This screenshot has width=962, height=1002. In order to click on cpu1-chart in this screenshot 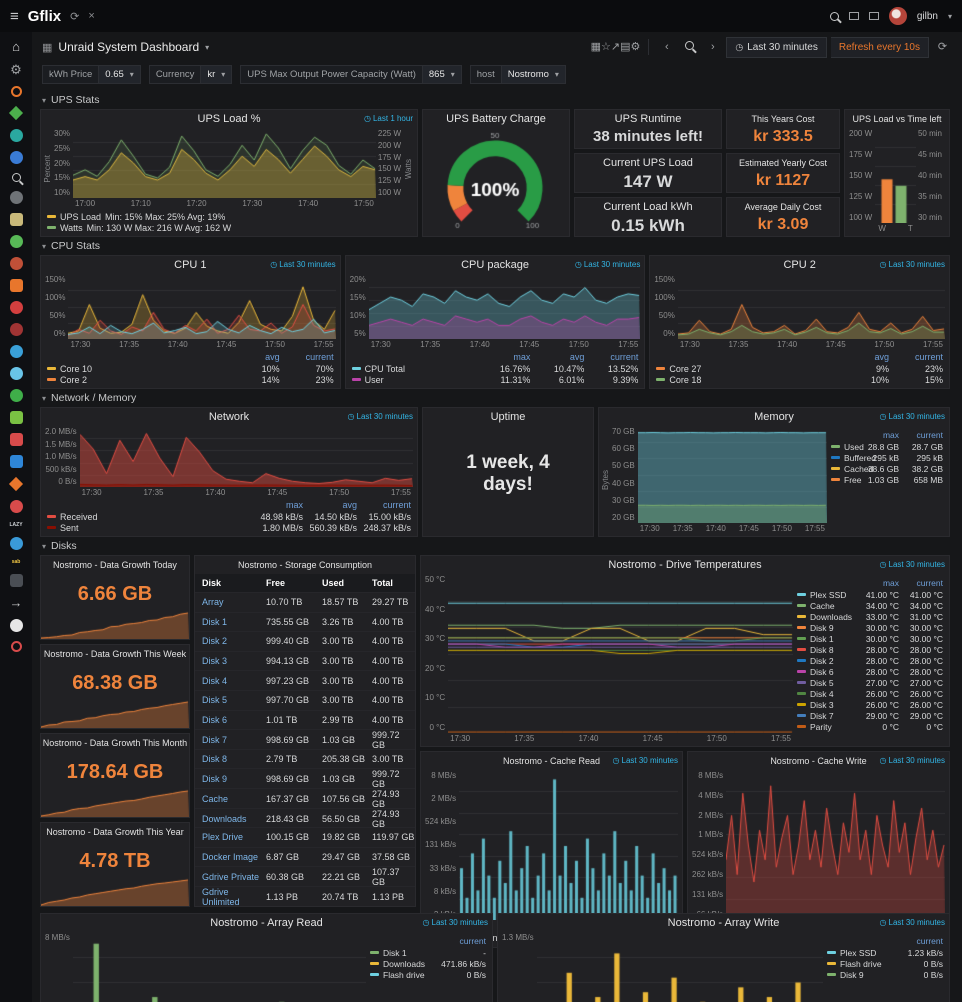, I will do `click(202, 306)`.